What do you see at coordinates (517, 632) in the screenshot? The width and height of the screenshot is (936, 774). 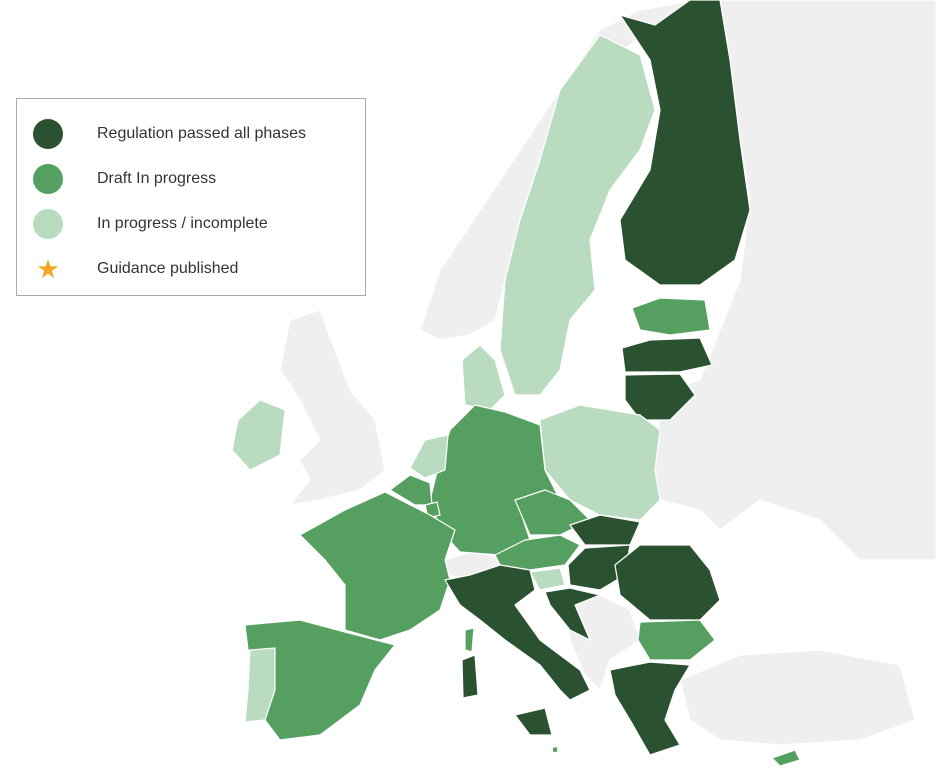 I see `country-italy` at bounding box center [517, 632].